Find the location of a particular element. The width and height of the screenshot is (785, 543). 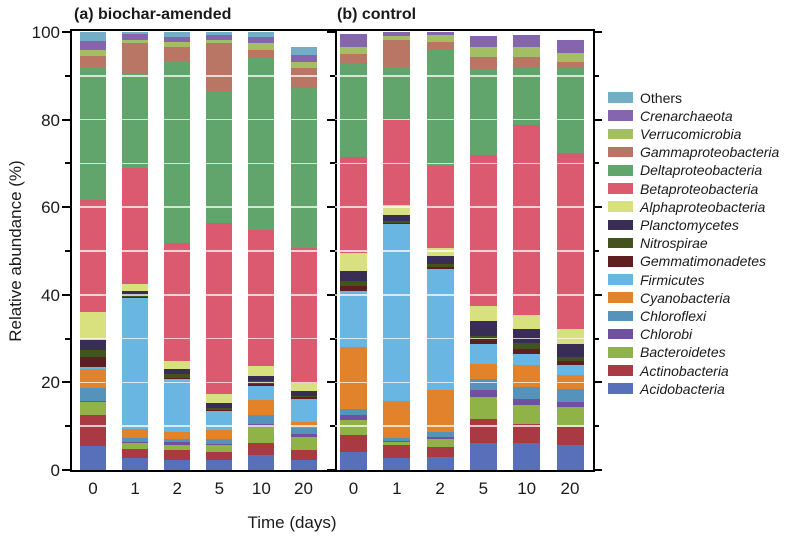

legend-swatch-firmicutes is located at coordinates (620, 279).